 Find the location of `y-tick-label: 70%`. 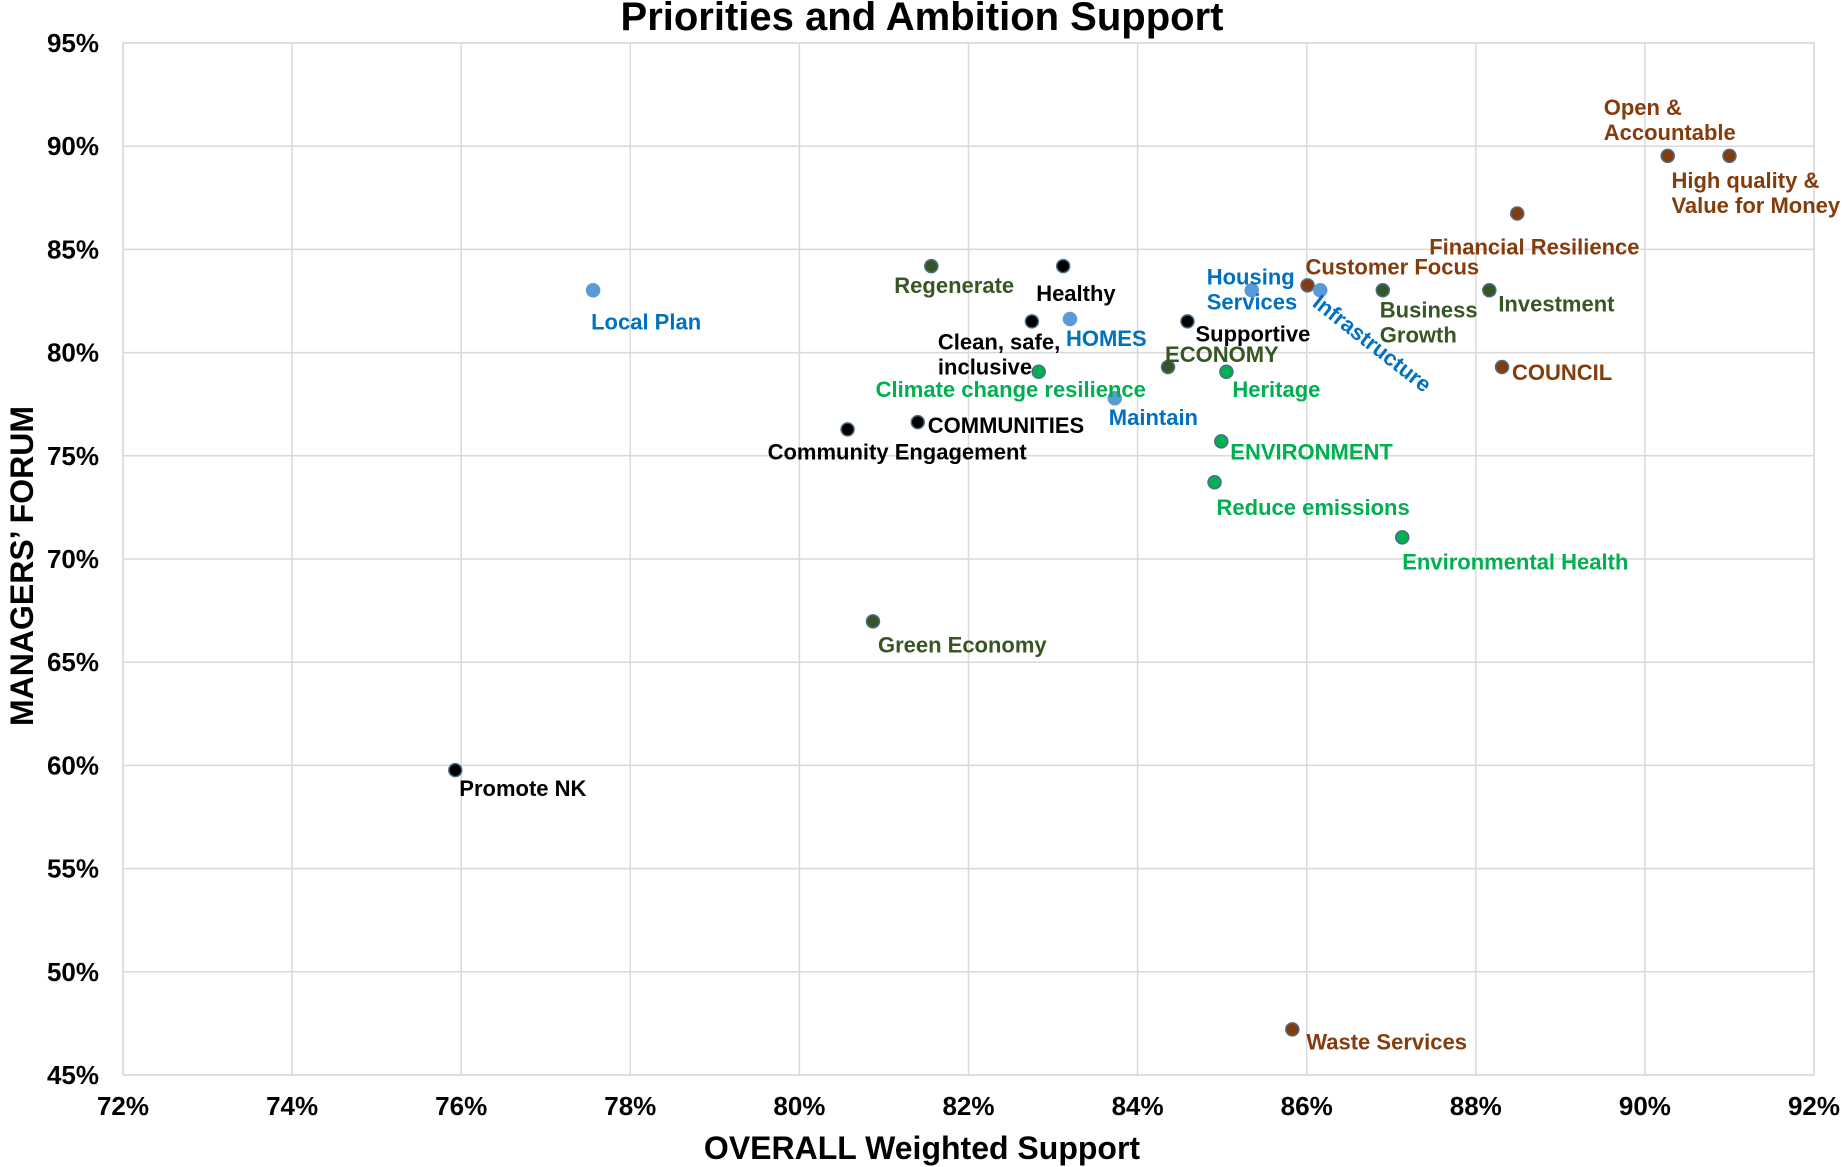

y-tick-label: 70% is located at coordinates (73, 559).